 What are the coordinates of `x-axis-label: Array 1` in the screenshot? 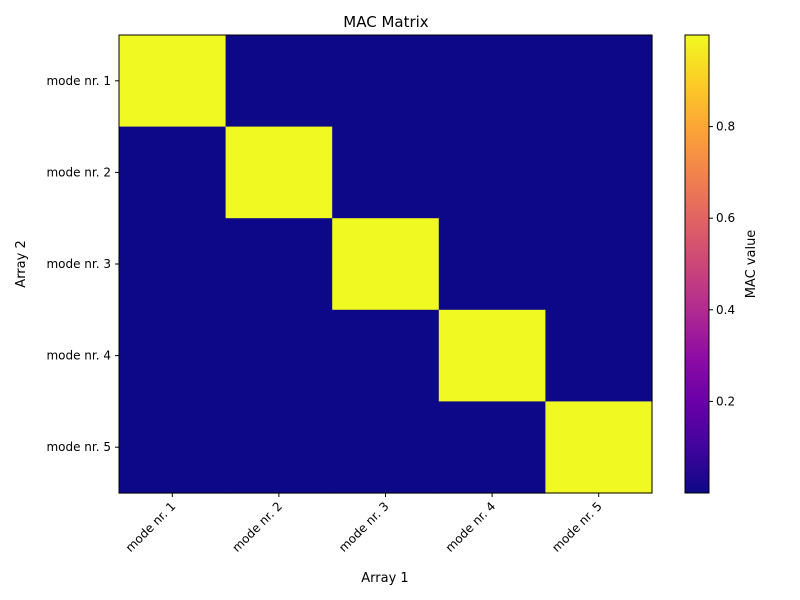 It's located at (384, 578).